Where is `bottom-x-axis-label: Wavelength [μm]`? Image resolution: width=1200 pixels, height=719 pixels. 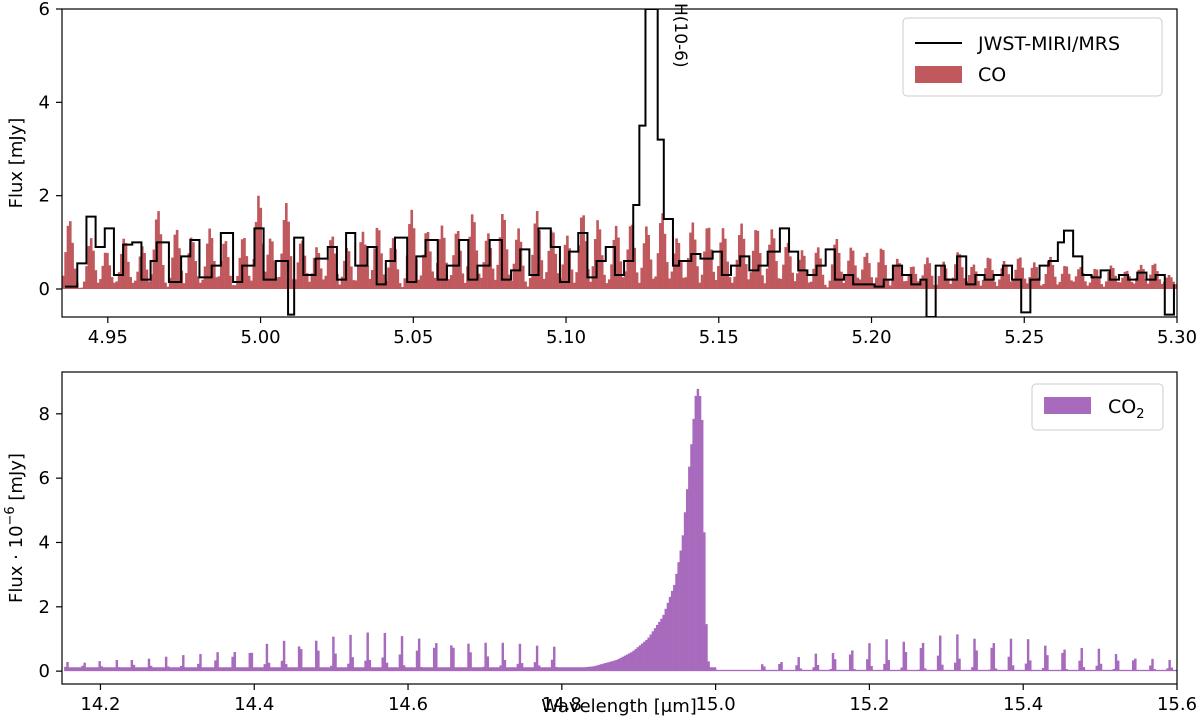
bottom-x-axis-label: Wavelength [μm] is located at coordinates (619, 706).